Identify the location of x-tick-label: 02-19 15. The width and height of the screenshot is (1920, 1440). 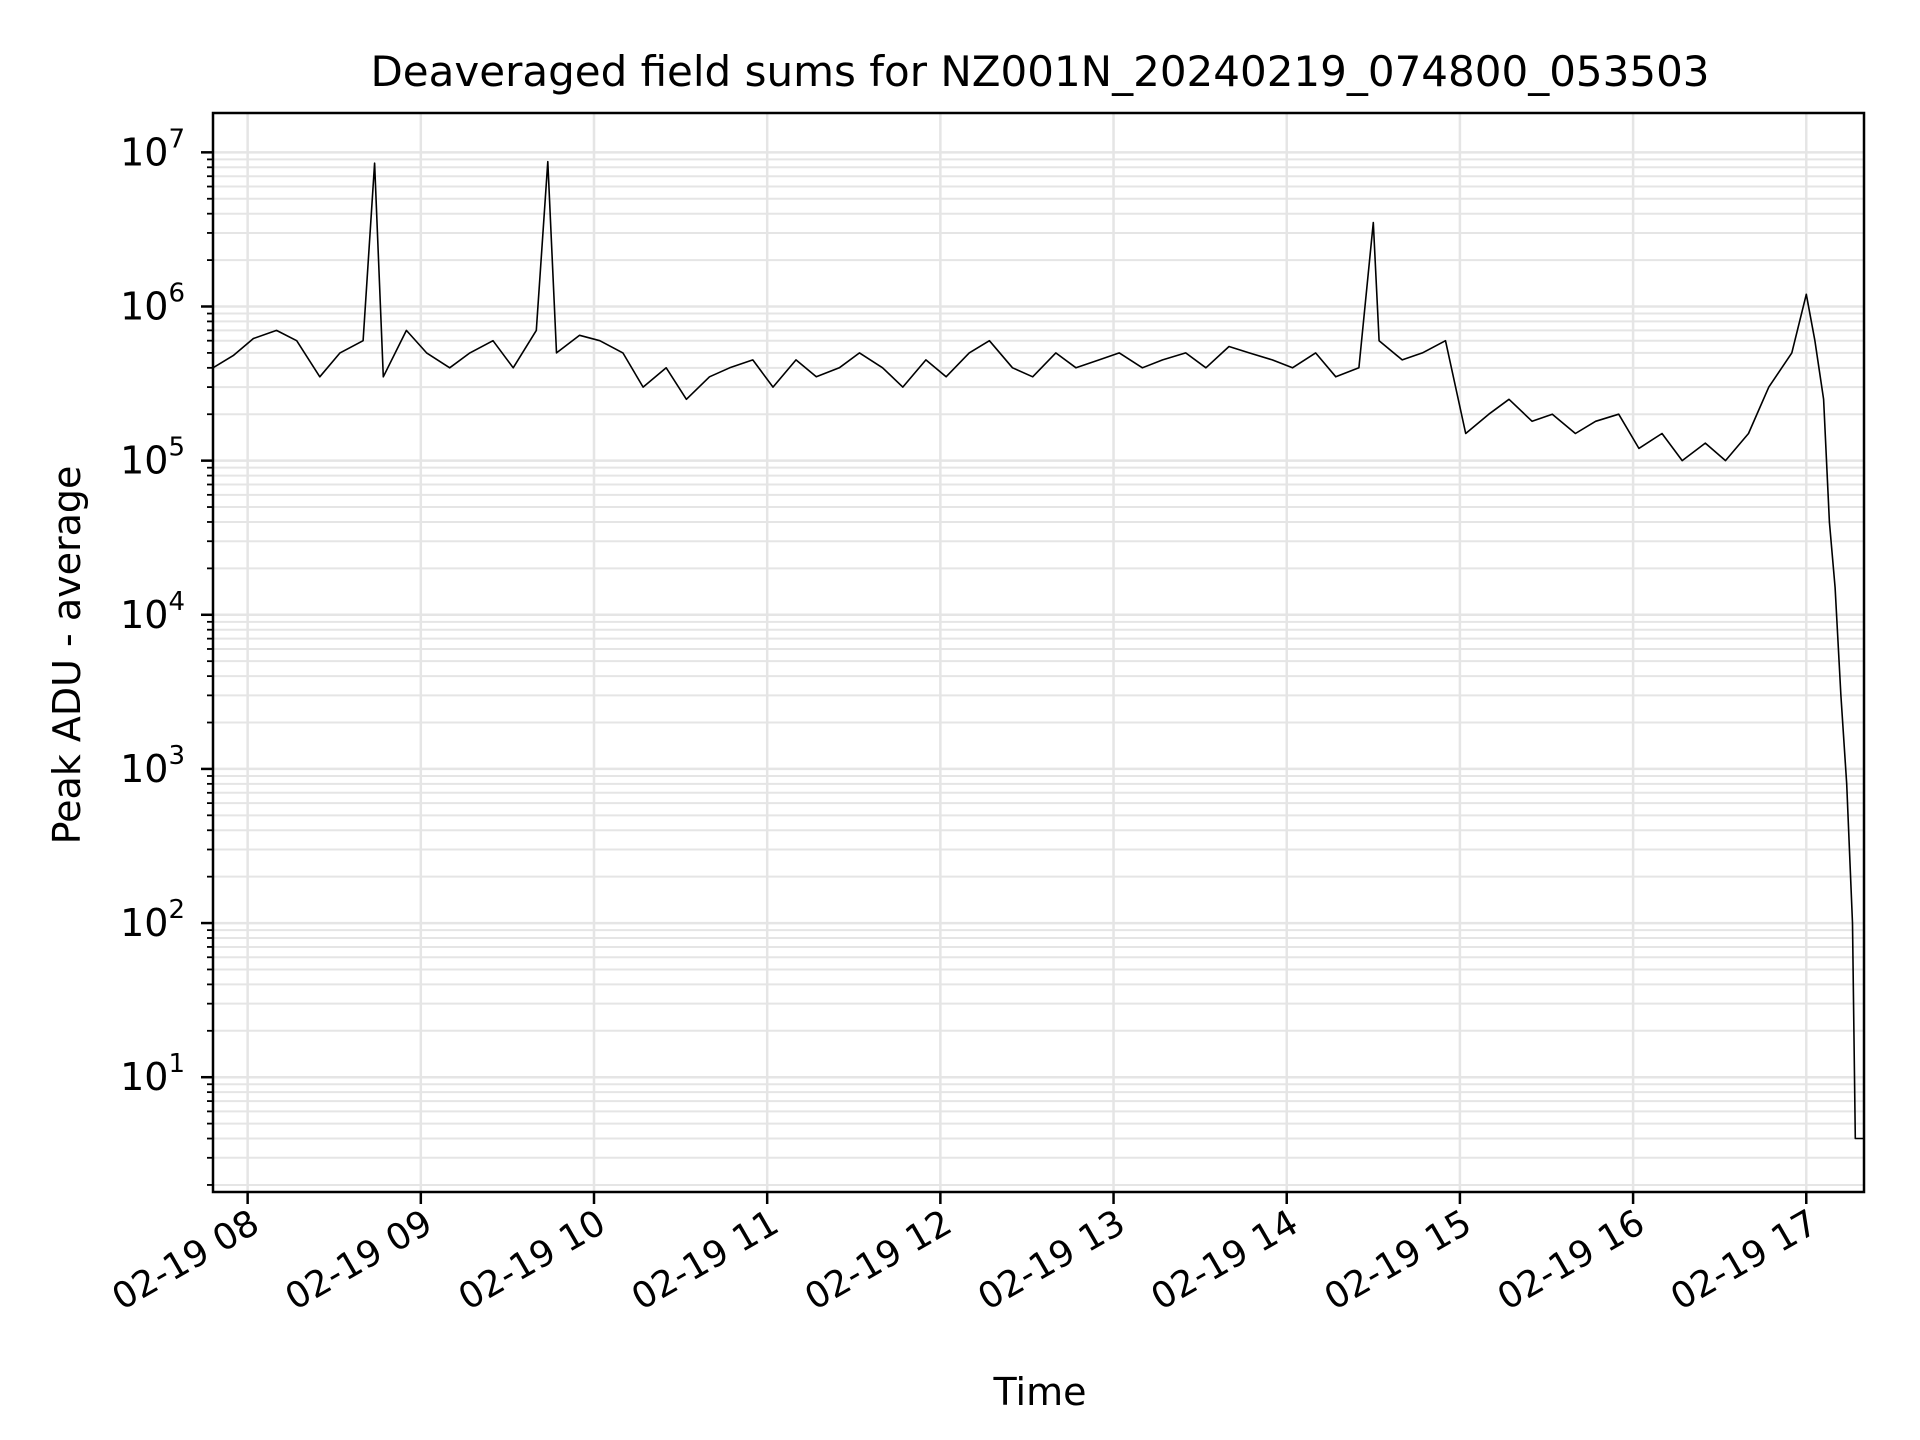
(1398, 1260).